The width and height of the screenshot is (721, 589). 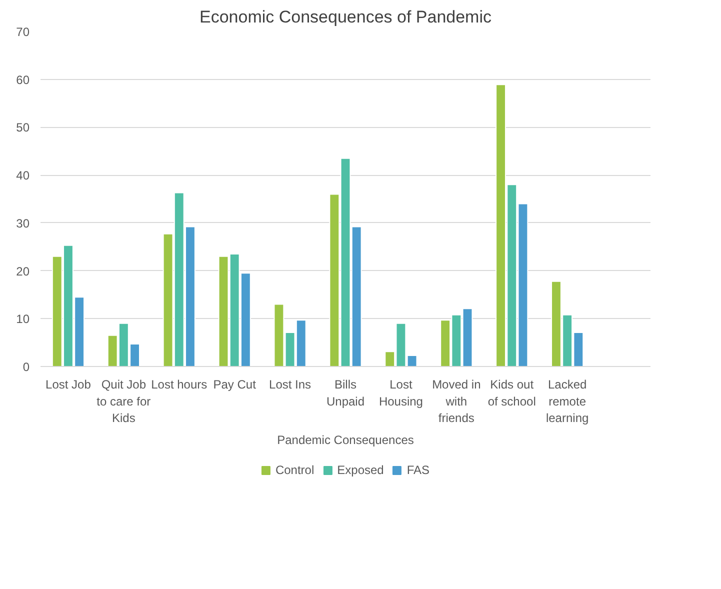 I want to click on y-tick-label: 70, so click(x=23, y=32).